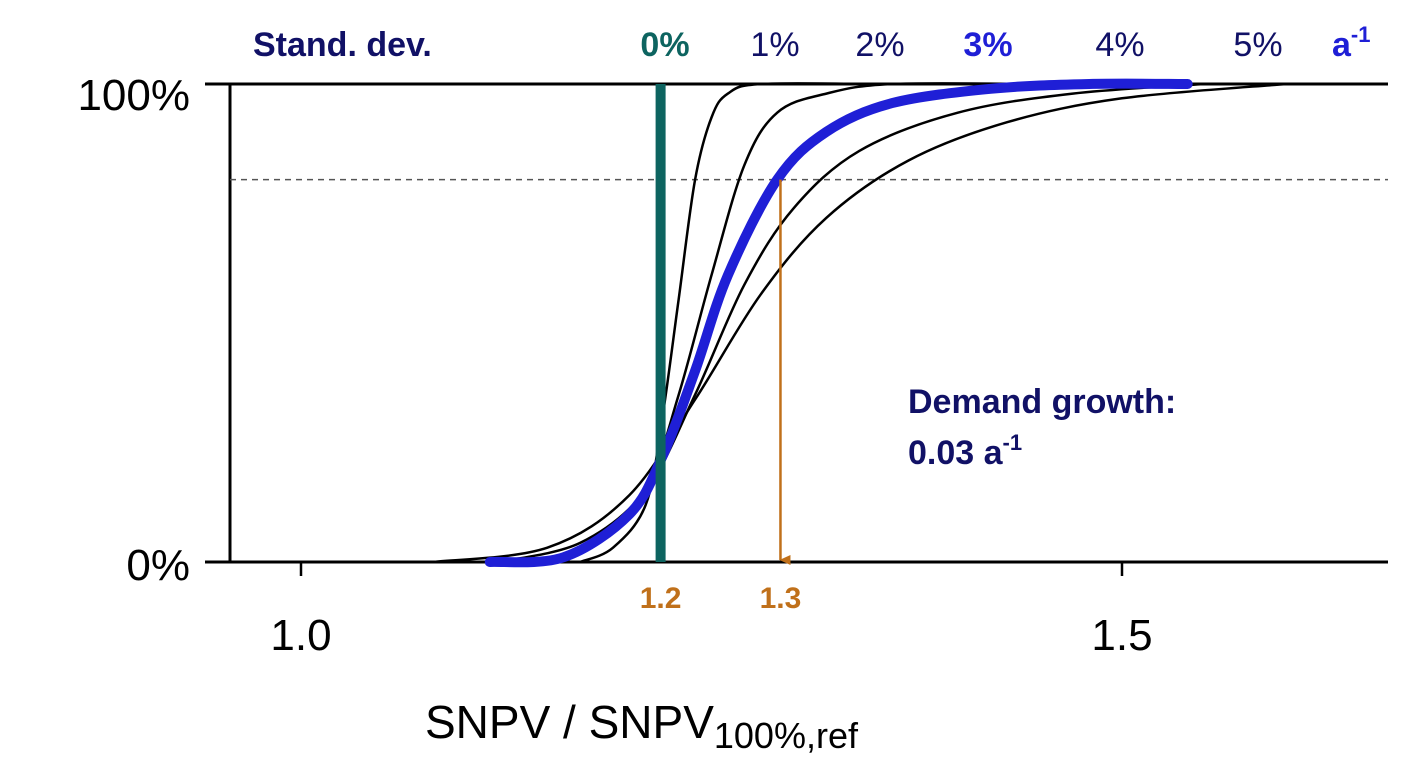 The width and height of the screenshot is (1403, 781). What do you see at coordinates (727, 323) in the screenshot?
I see `series-1pct-curve` at bounding box center [727, 323].